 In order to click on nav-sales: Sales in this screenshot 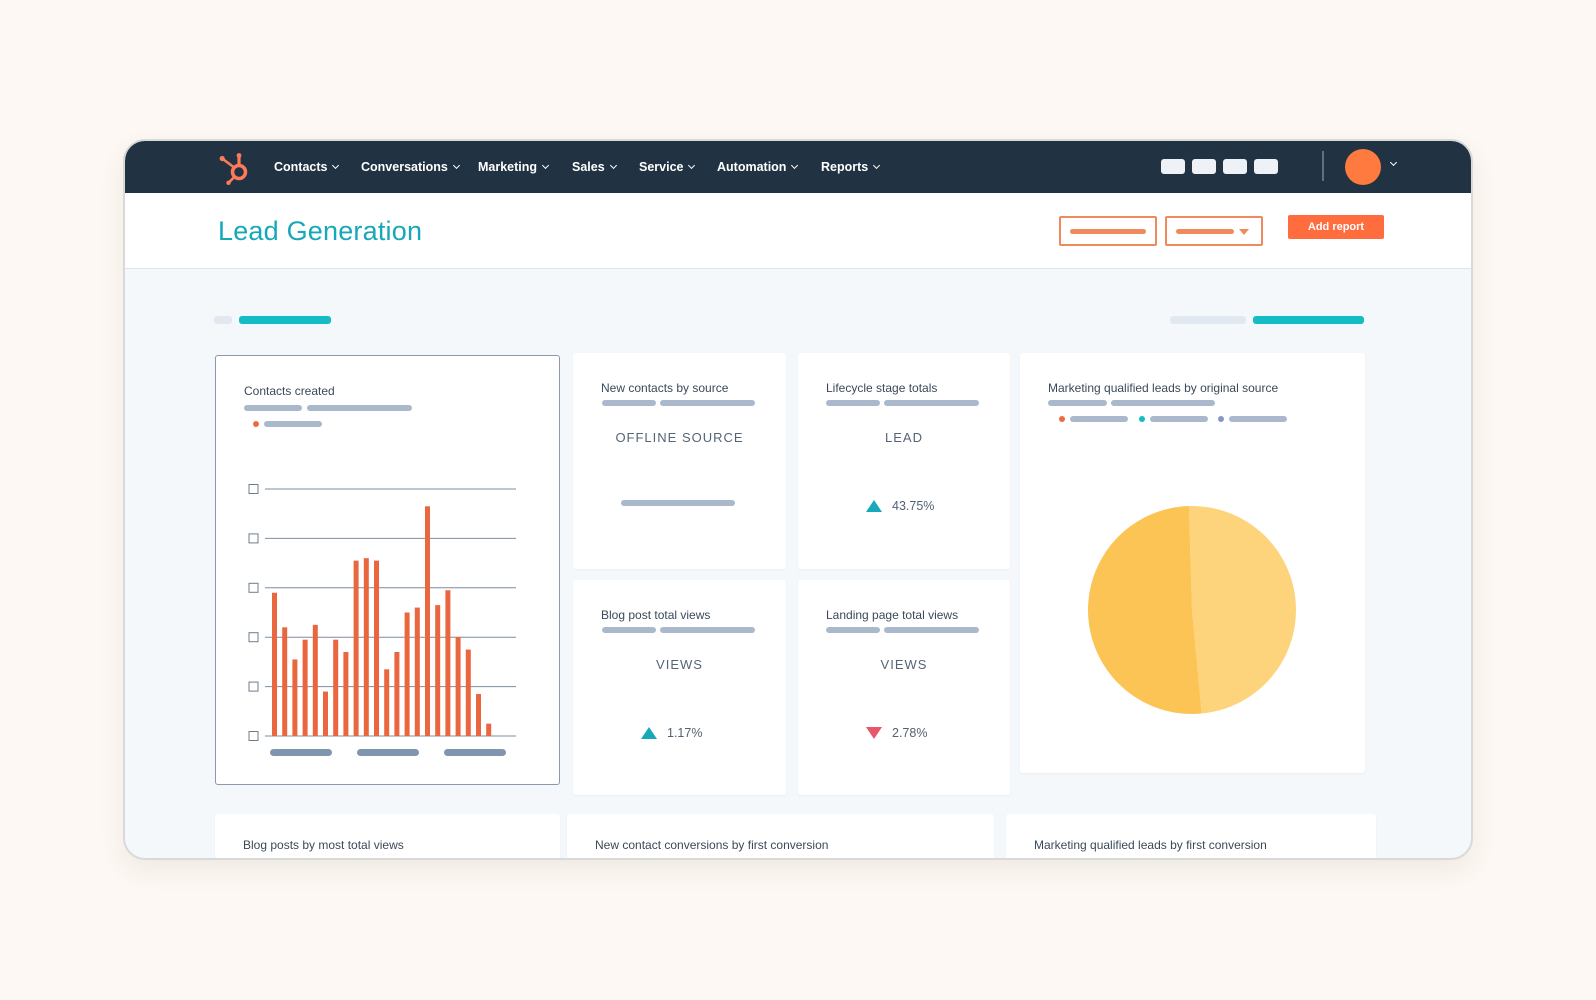, I will do `click(594, 167)`.